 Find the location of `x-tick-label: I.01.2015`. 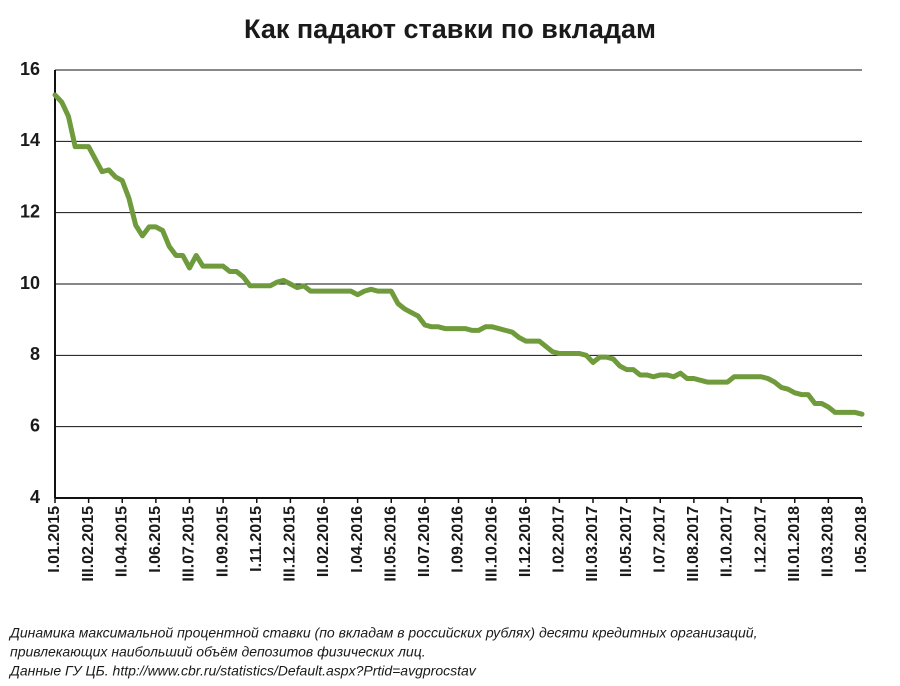

x-tick-label: I.01.2015 is located at coordinates (54, 539).